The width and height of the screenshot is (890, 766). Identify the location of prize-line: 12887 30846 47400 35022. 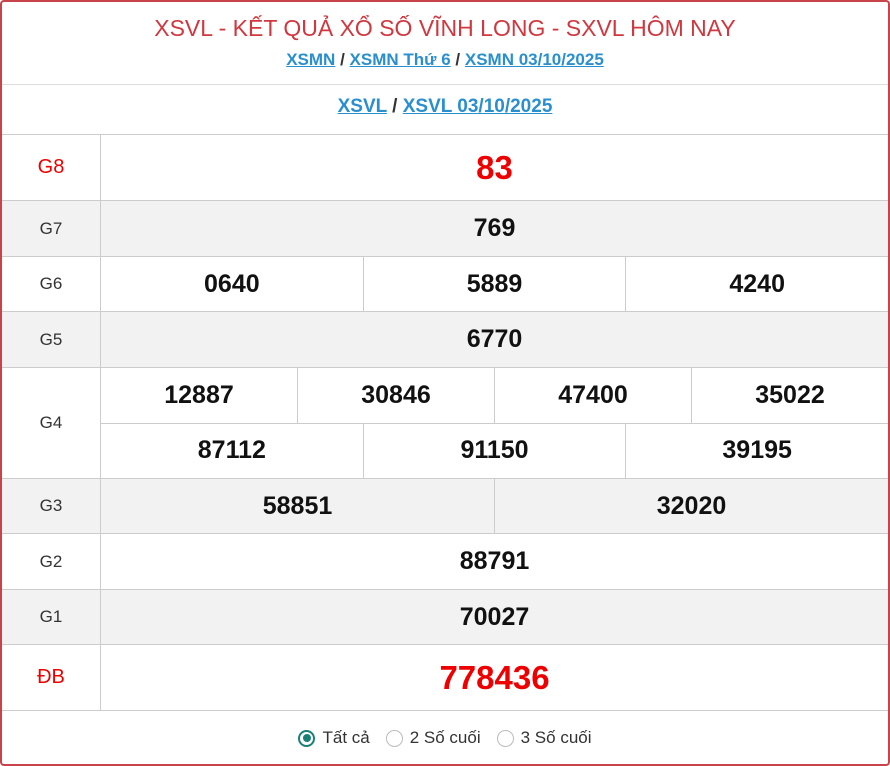
(494, 395).